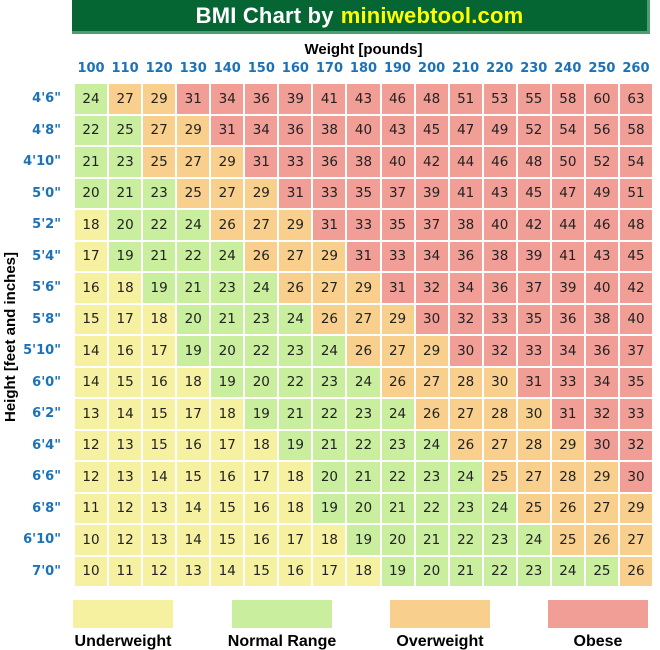 Image resolution: width=660 pixels, height=650 pixels. Describe the element at coordinates (635, 99) in the screenshot. I see `bmi-cell: 63` at that location.